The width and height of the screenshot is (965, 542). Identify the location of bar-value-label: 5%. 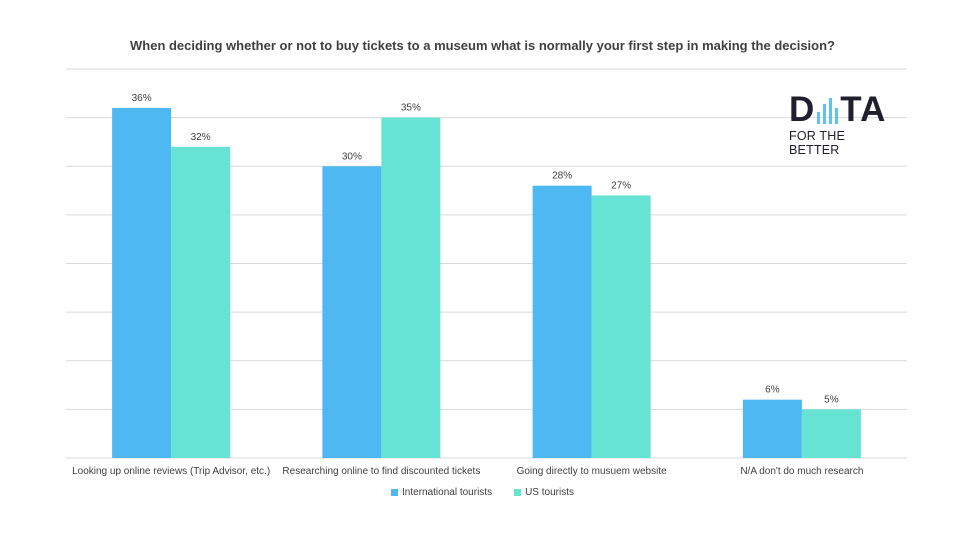
(831, 399).